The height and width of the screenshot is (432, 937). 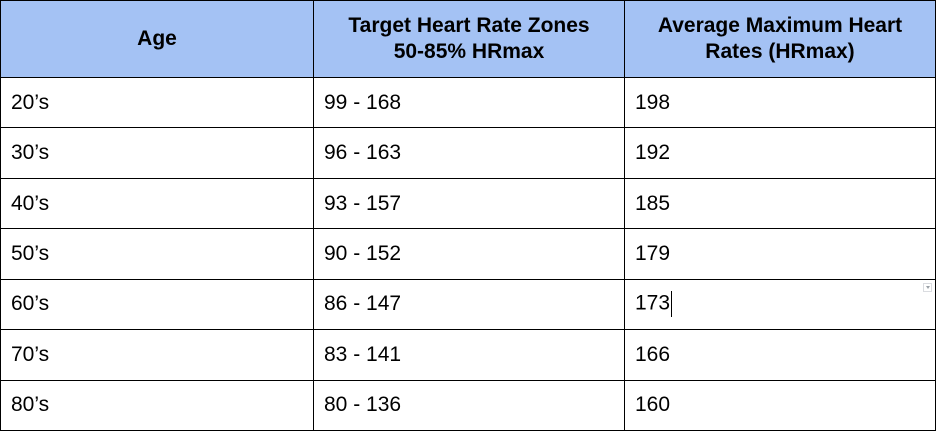 I want to click on header-cell-max-heart-rate: Average Maximum Heart Rates (HRmax), so click(x=780, y=39).